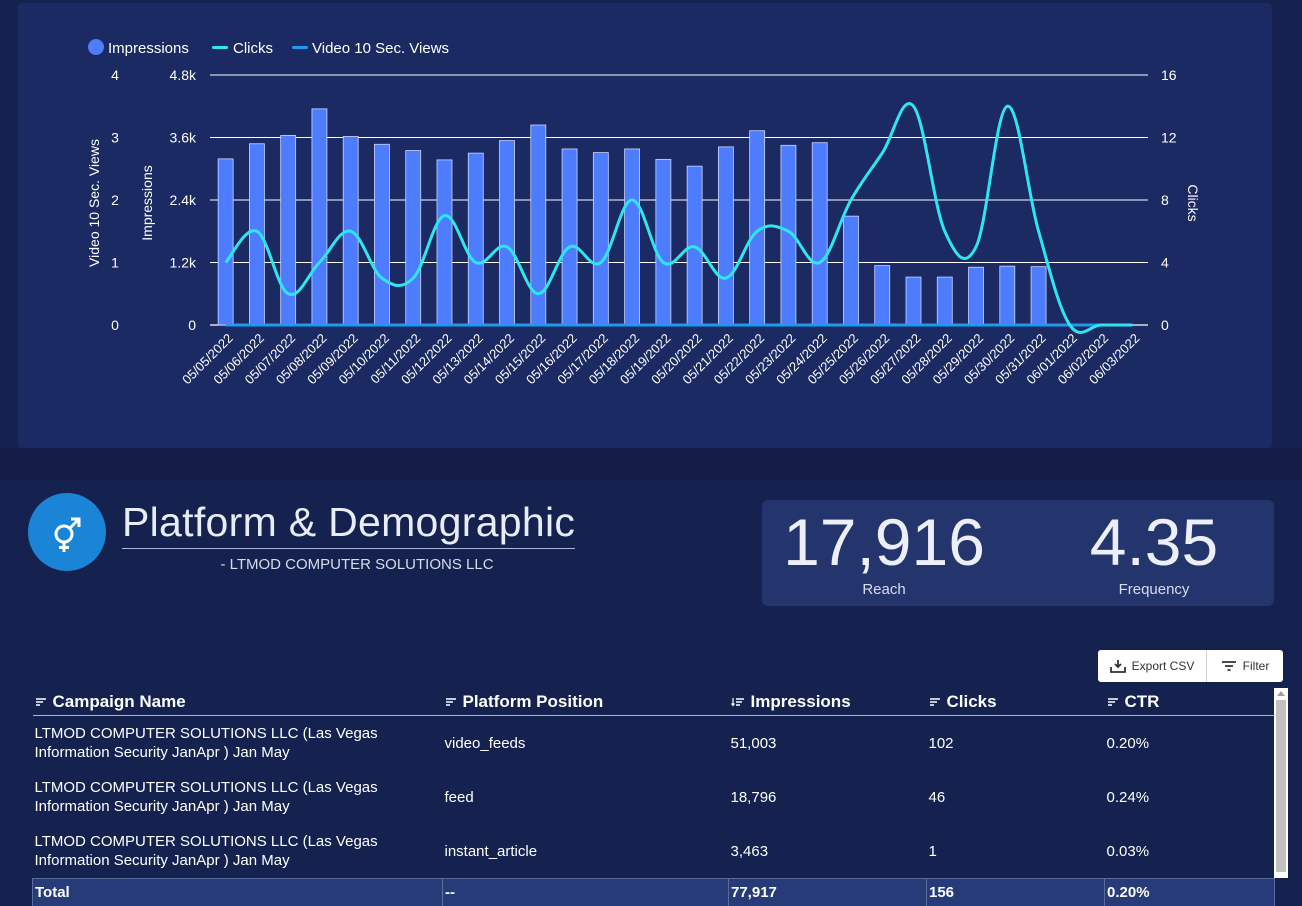 The height and width of the screenshot is (906, 1302). I want to click on table-toolbar: Export CSV Filter, so click(1190, 666).